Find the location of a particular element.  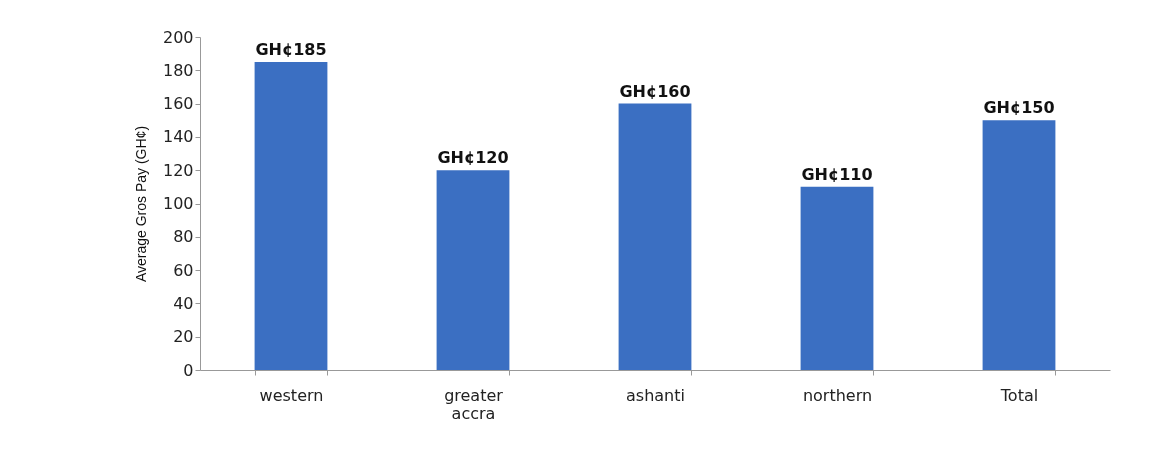

data-label: GH¢150 is located at coordinates (1019, 108).